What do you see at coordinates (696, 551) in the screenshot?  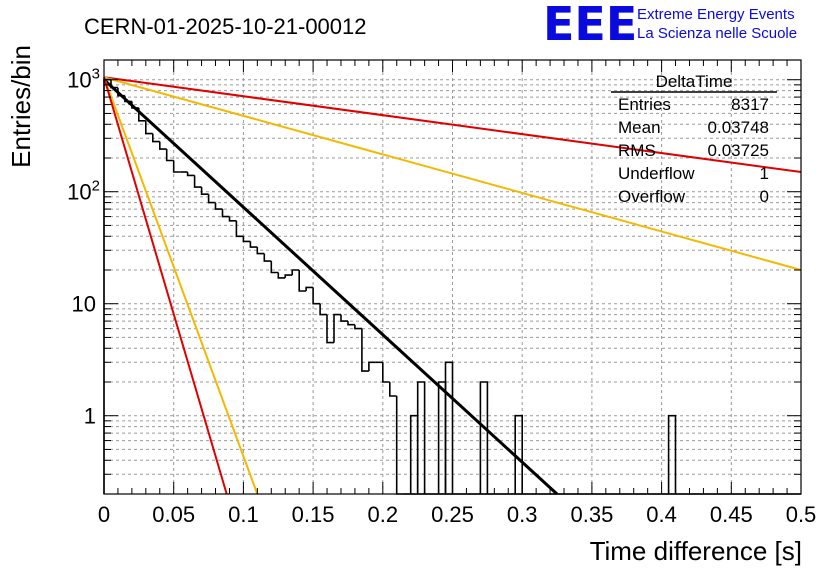 I see `x-axis-title: Time difference [s]` at bounding box center [696, 551].